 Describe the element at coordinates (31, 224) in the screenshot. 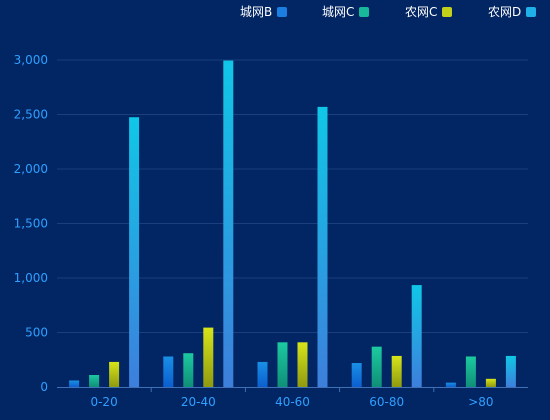

I see `y-tick-label: 1,500` at that location.